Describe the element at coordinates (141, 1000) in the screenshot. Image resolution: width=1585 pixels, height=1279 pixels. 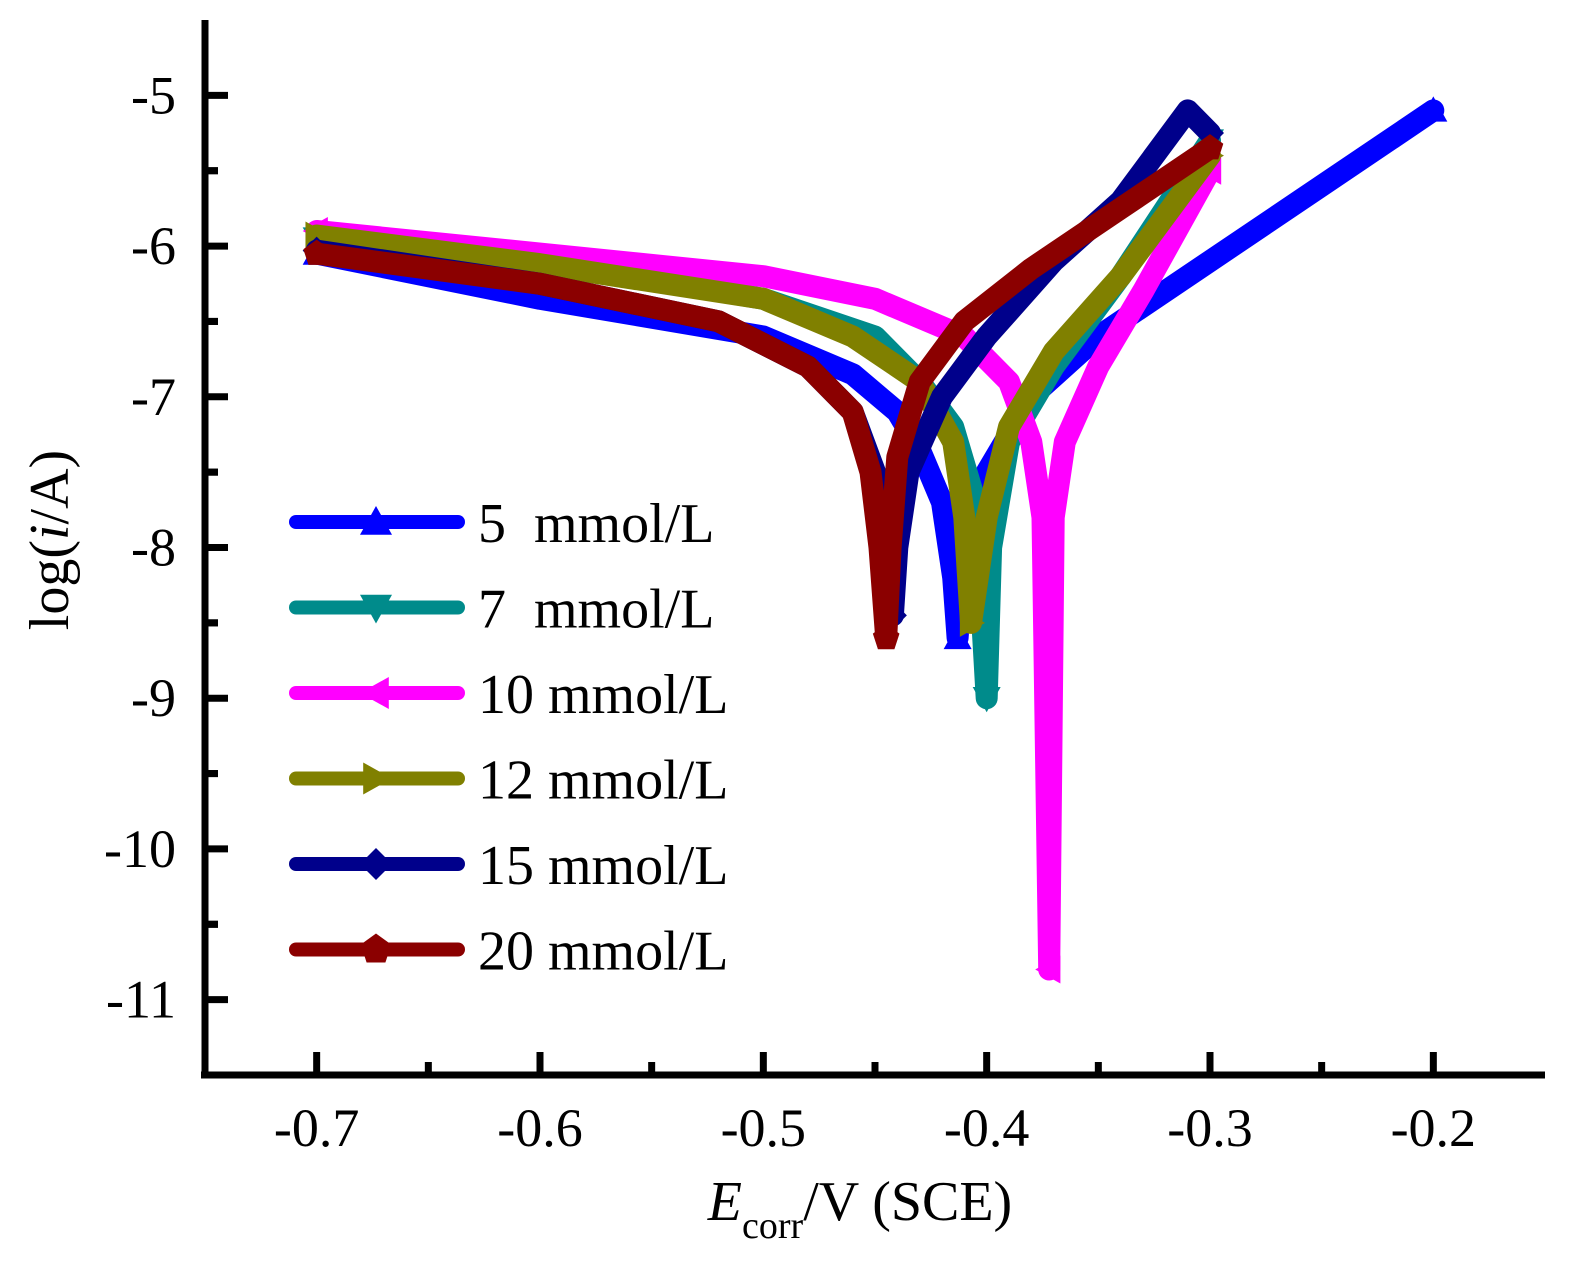
I see `y-tick-label: -11` at that location.